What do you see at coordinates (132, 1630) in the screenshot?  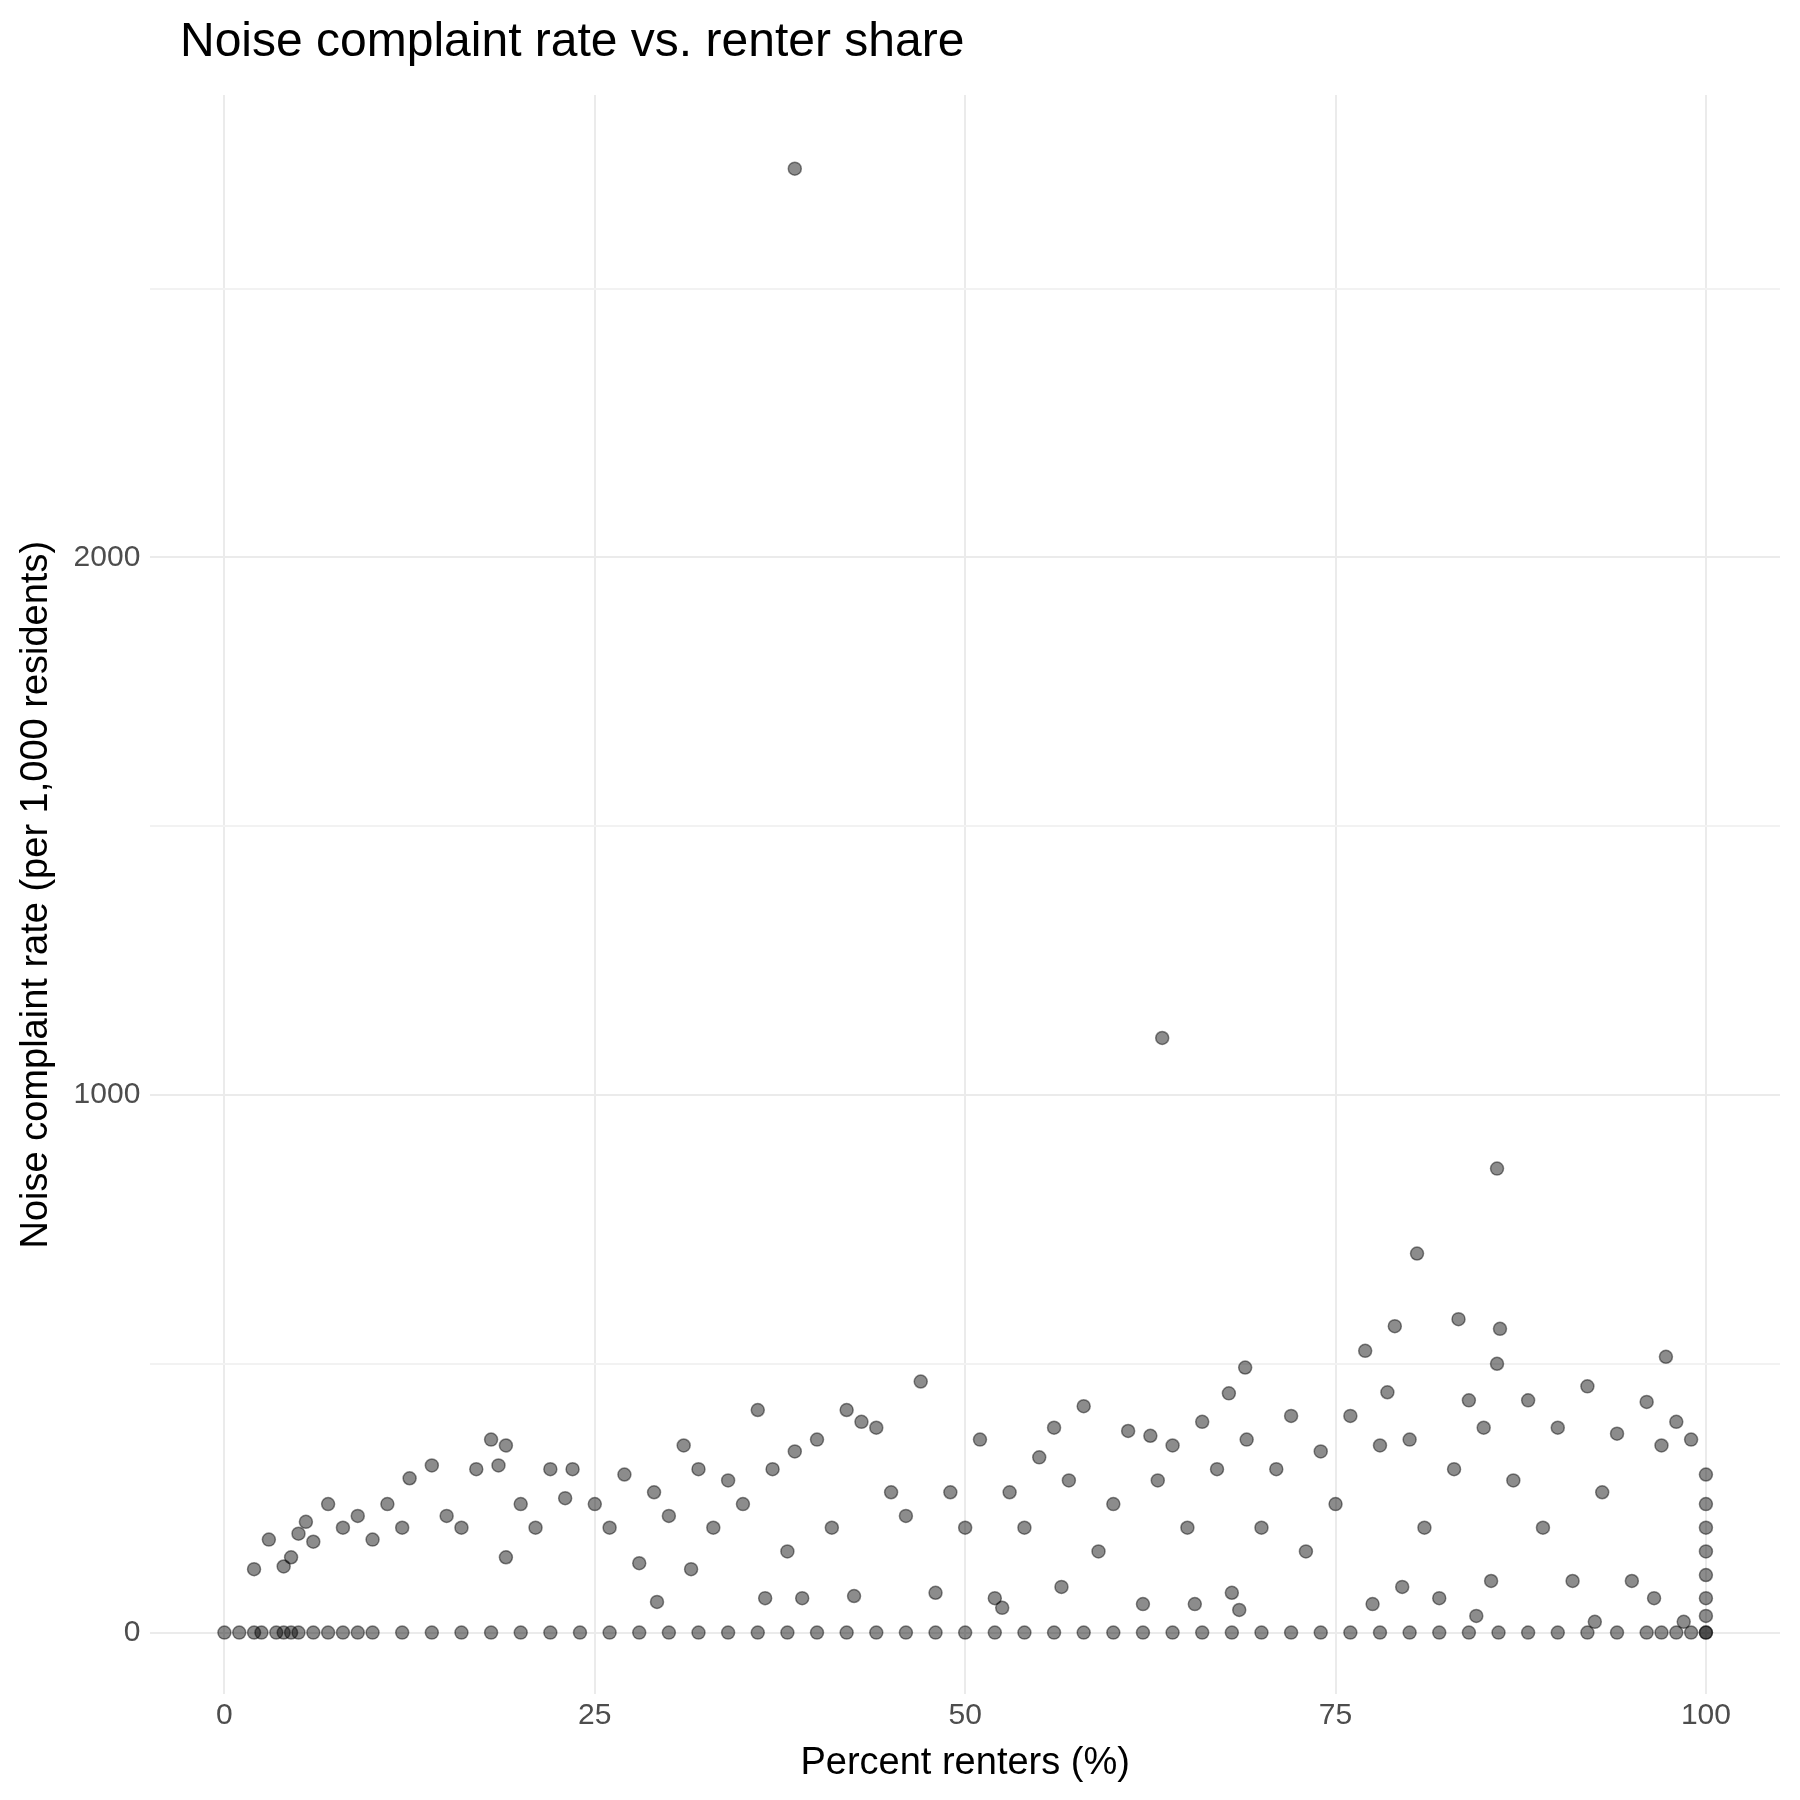 I see `y-tick-label: 0` at bounding box center [132, 1630].